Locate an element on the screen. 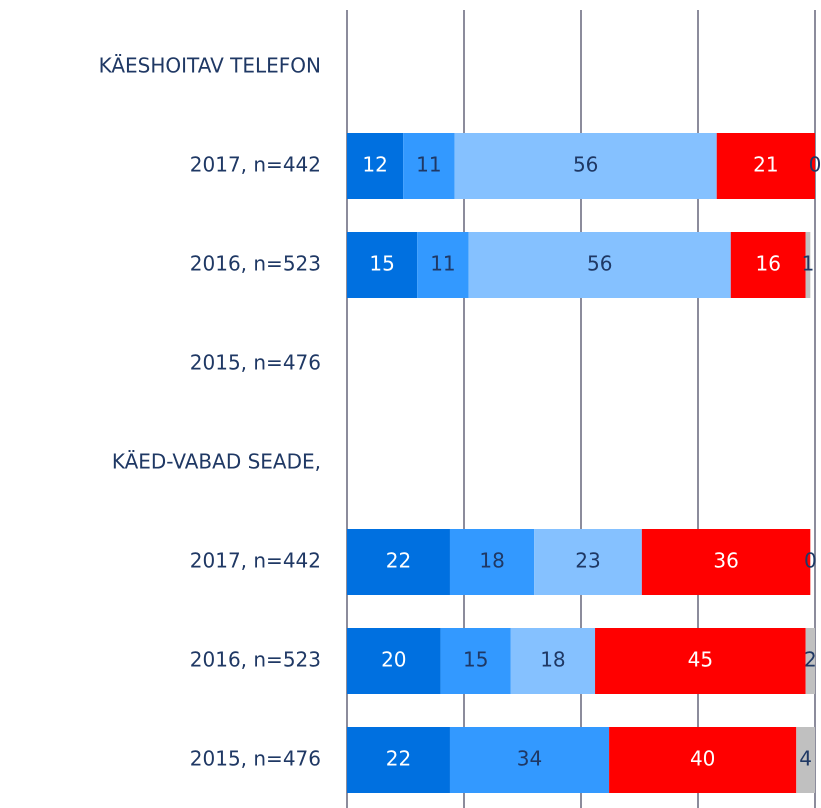  value-label: 20 is located at coordinates (393, 660).